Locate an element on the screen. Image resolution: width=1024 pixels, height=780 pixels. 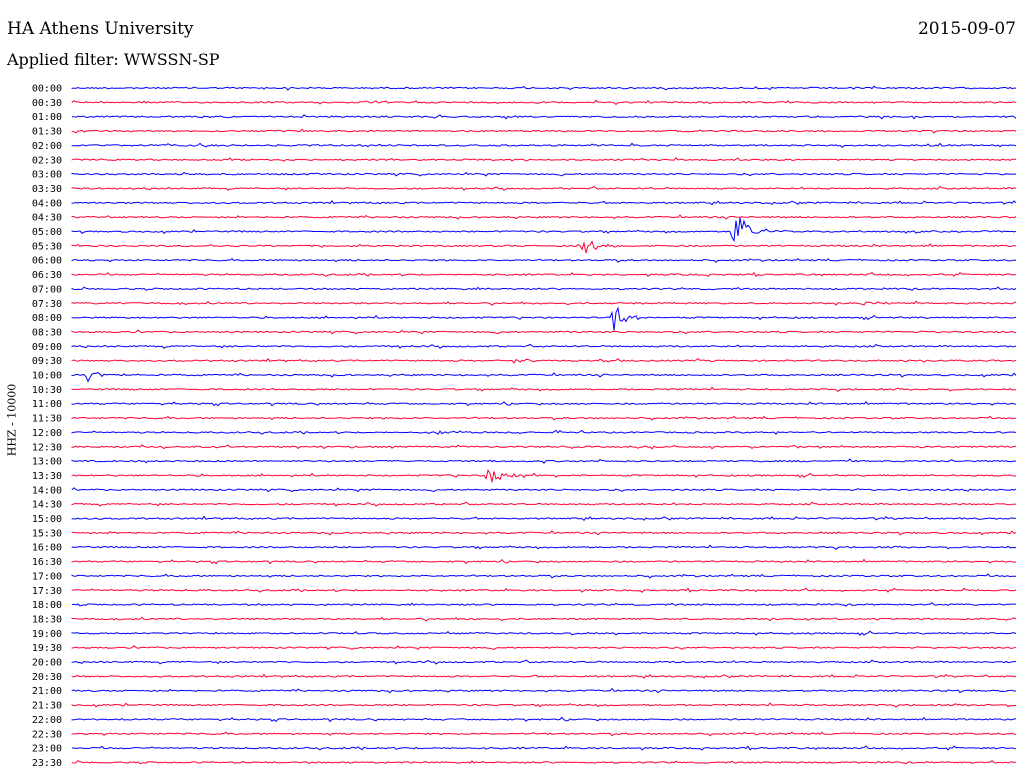
row-label: 04:30 is located at coordinates (47, 218).